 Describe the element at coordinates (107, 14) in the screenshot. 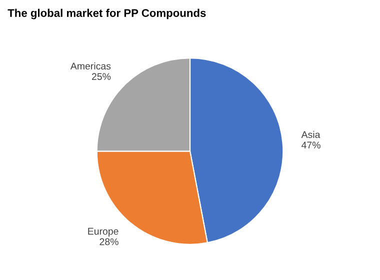

I see `chart-title: The global market for PP Compounds` at that location.